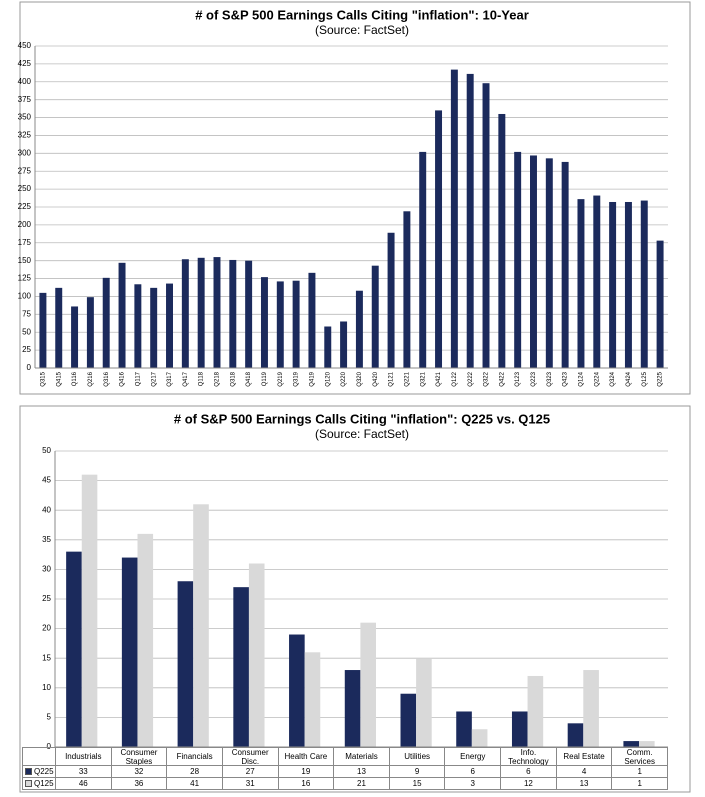  Describe the element at coordinates (39, 757) in the screenshot. I see `table-corner` at that location.